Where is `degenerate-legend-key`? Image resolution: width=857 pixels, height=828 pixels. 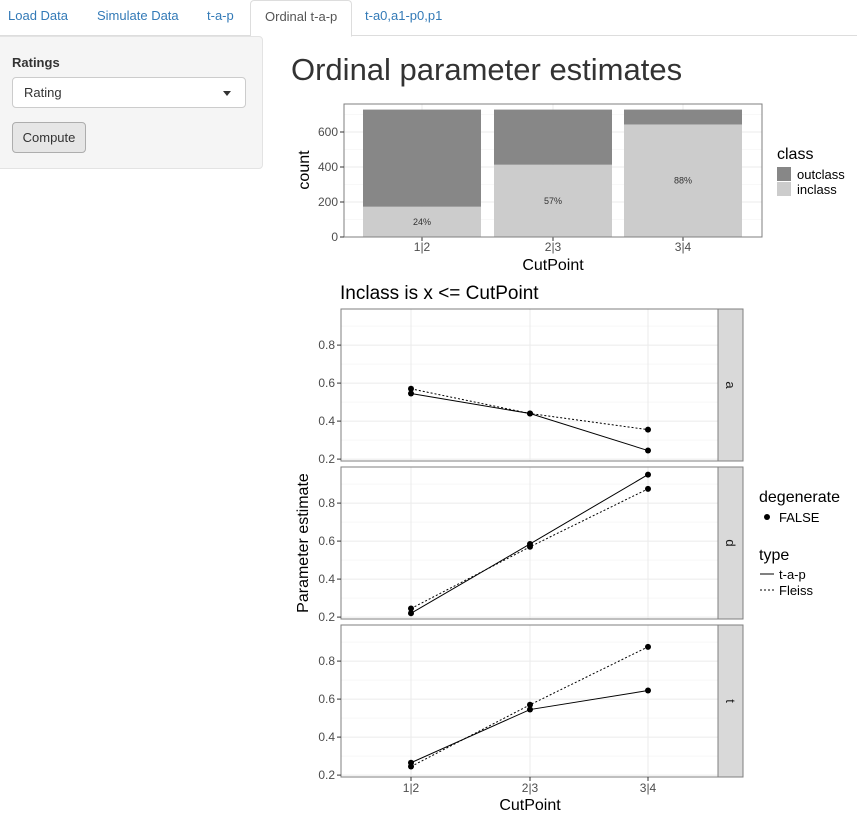
degenerate-legend-key is located at coordinates (767, 517).